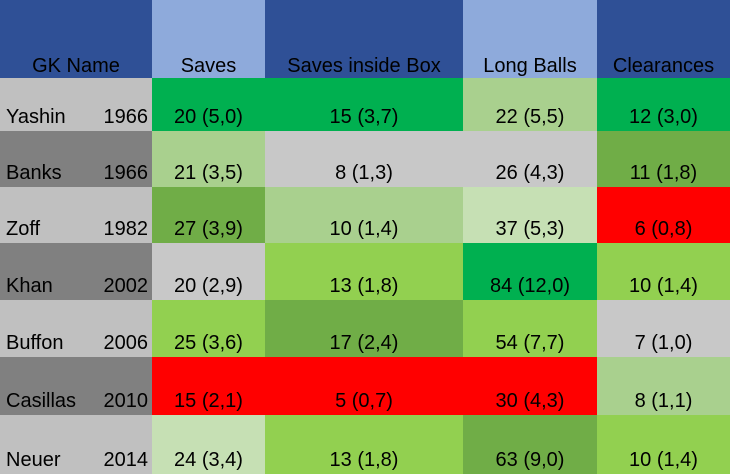 This screenshot has width=730, height=474. What do you see at coordinates (364, 328) in the screenshot?
I see `stat-cell: 17 (2,4)` at bounding box center [364, 328].